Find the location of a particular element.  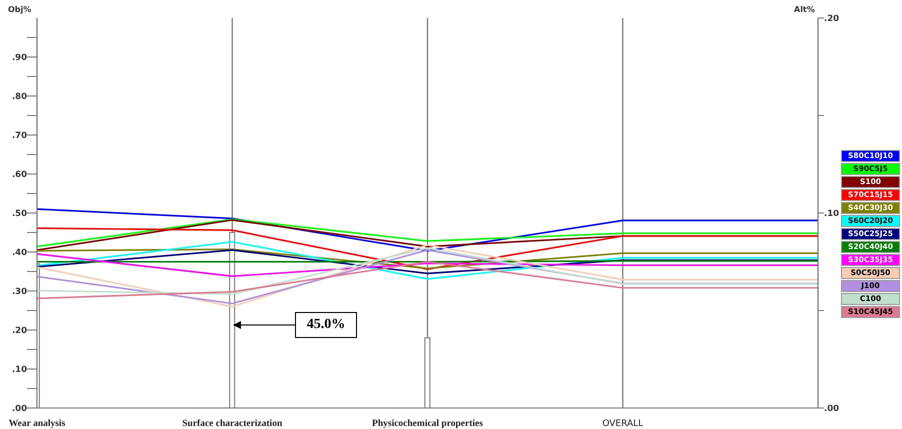

annotation: 45.0% is located at coordinates (326, 325).